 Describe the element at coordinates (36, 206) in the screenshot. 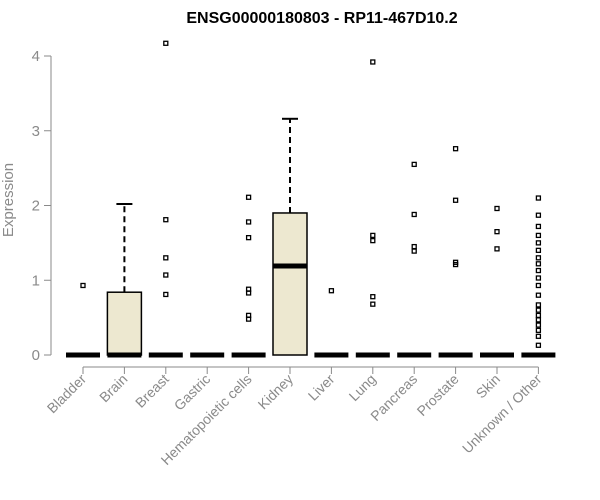

I see `y-tick-label: 2` at that location.